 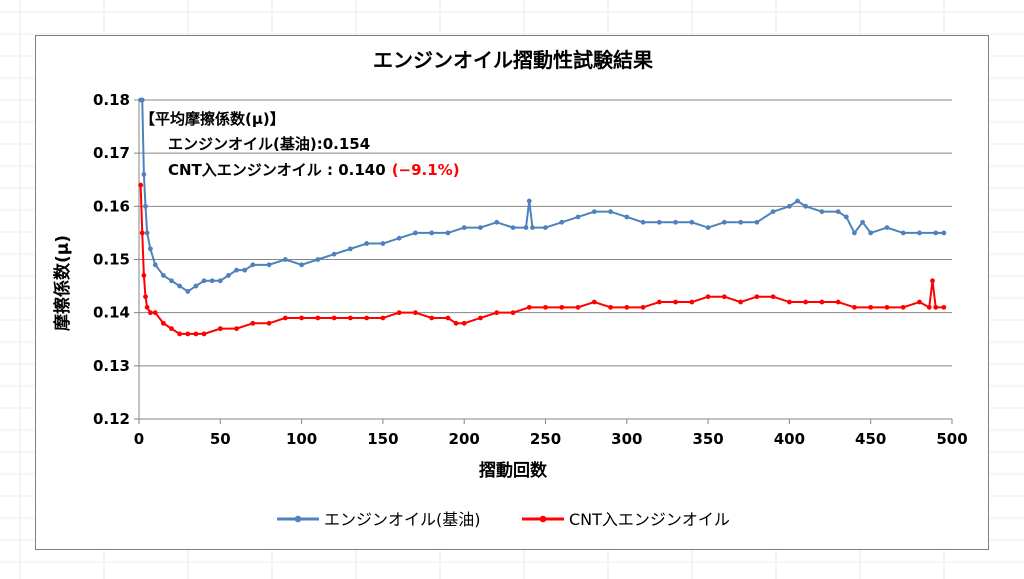 I want to click on y-tick-label: 0.12, so click(x=111, y=419).